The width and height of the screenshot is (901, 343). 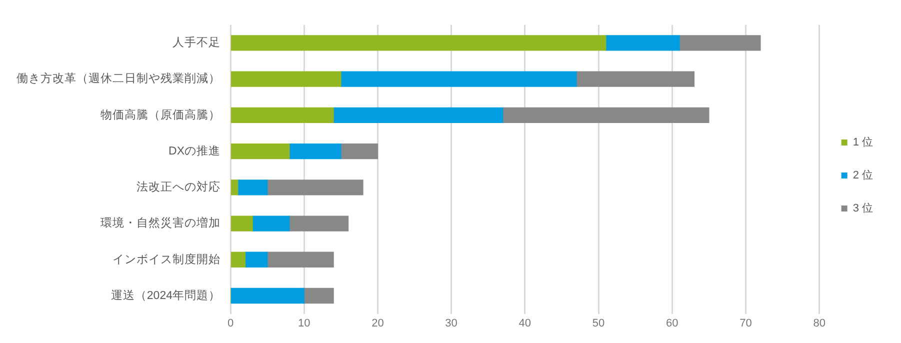 What do you see at coordinates (378, 323) in the screenshot?
I see `x-tick-label: 20` at bounding box center [378, 323].